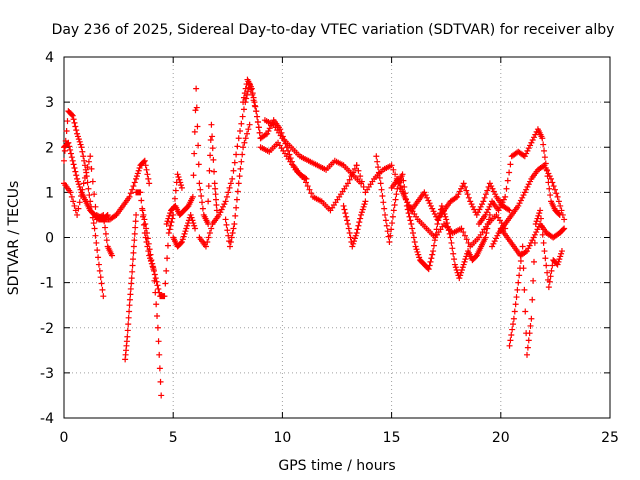 This screenshot has height=480, width=640. I want to click on series-track-t, so click(519, 176).